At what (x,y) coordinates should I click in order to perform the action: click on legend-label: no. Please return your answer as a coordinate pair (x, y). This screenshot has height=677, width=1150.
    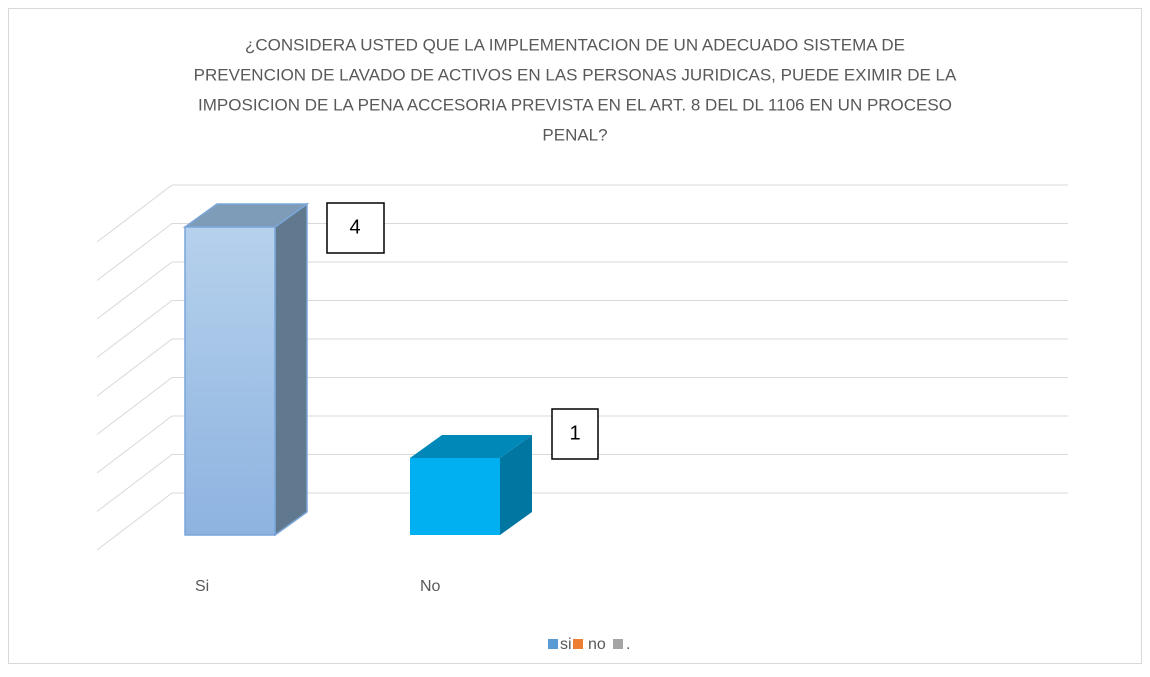
    Looking at the image, I should click on (597, 644).